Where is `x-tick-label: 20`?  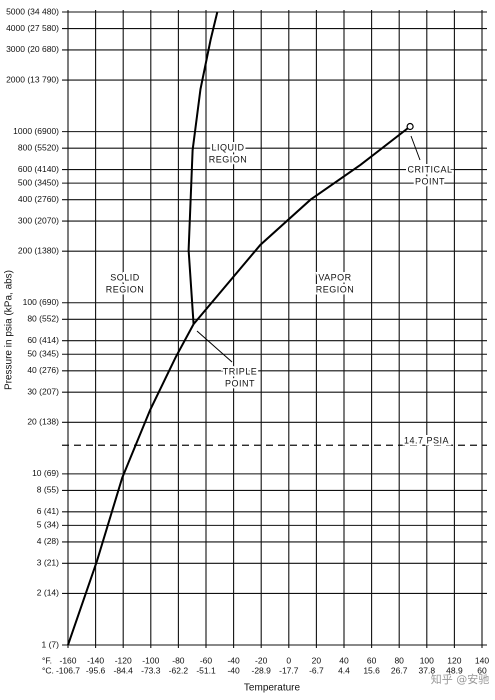 x-tick-label: 20 is located at coordinates (317, 660).